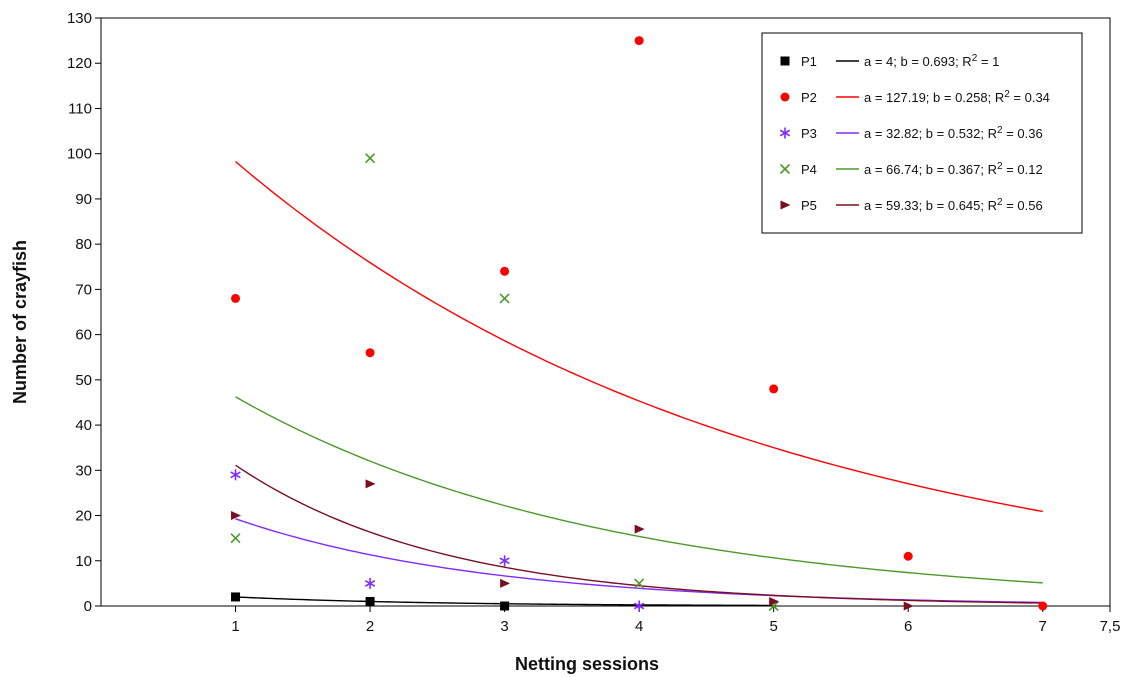 Image resolution: width=1129 pixels, height=677 pixels. I want to click on y-tick-label: 60, so click(83, 335).